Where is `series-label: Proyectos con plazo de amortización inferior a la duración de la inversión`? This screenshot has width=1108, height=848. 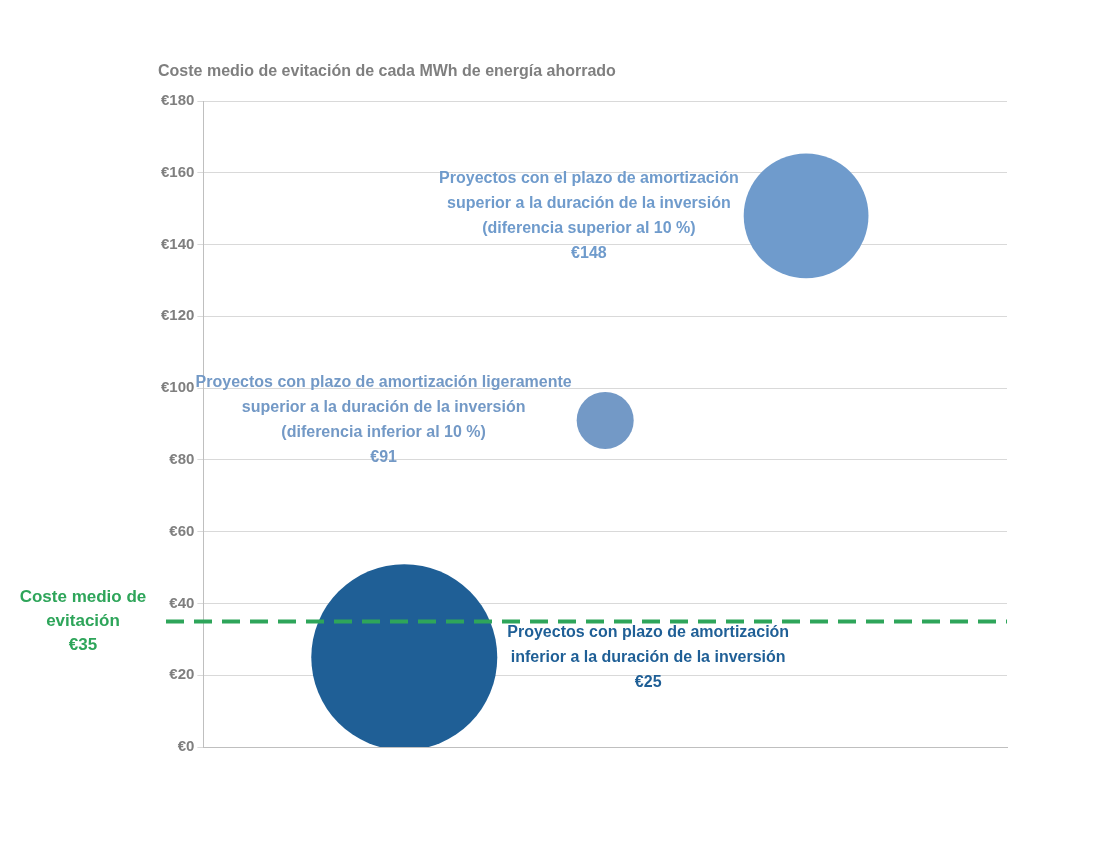 series-label: Proyectos con plazo de amortización inferior a la duración de la inversión is located at coordinates (648, 643).